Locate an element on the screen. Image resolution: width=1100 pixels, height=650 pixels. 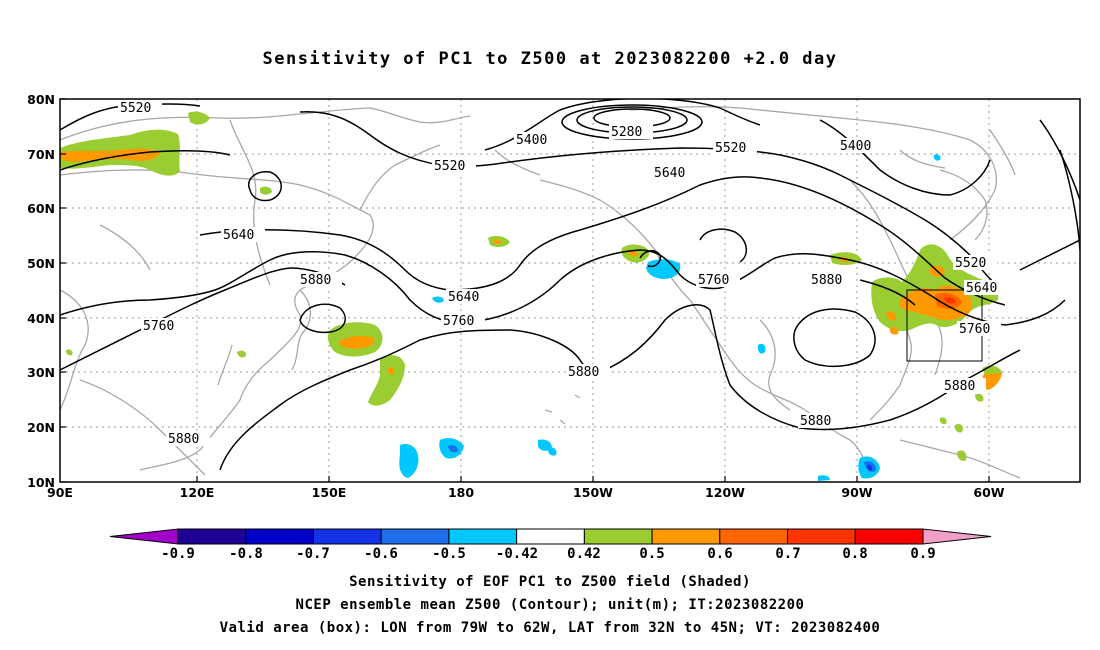
lat-label: 30N is located at coordinates (41, 372).